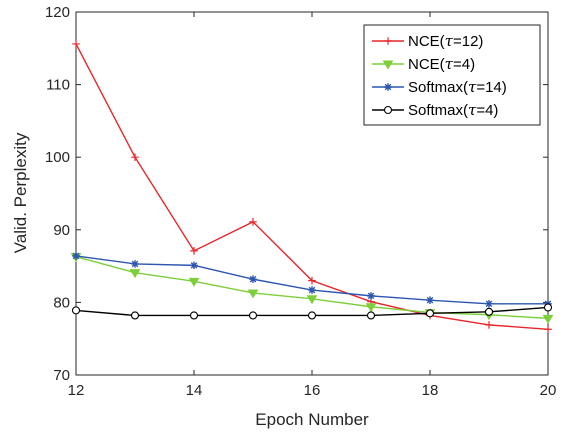 This screenshot has height=434, width=567. Describe the element at coordinates (312, 390) in the screenshot. I see `x-tick-label: 16` at that location.